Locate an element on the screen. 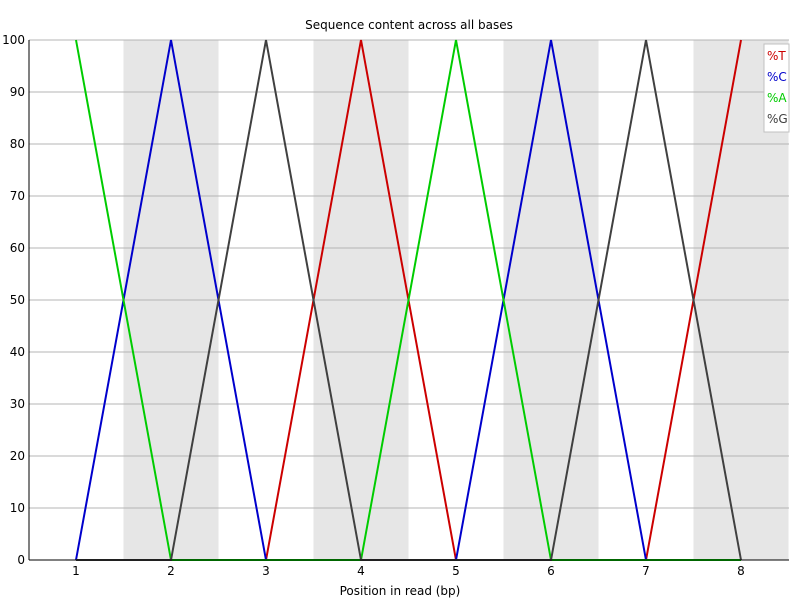 The image size is (800, 600). legend: %T %C %A %G is located at coordinates (776, 88).